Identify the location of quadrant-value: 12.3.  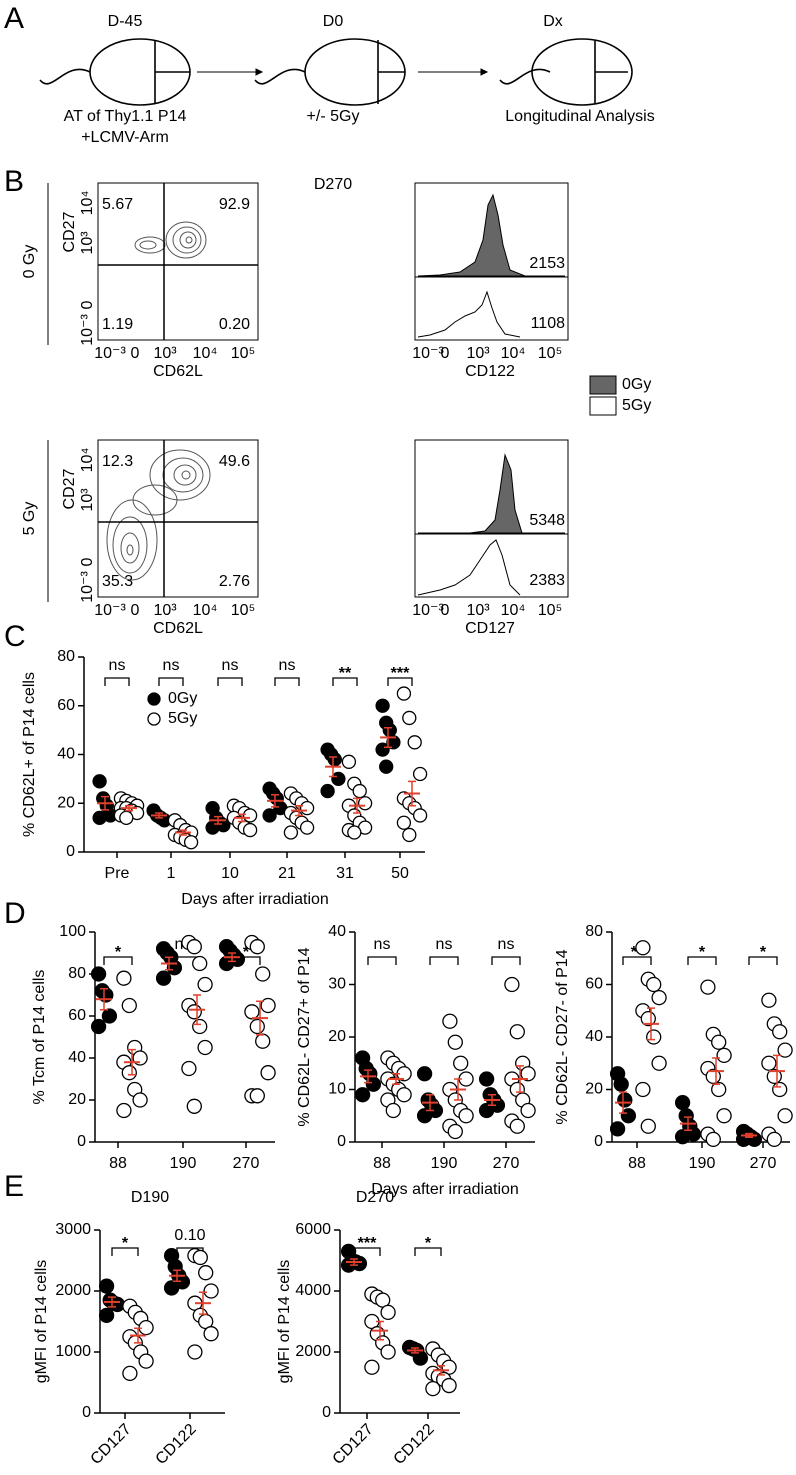
(117, 461).